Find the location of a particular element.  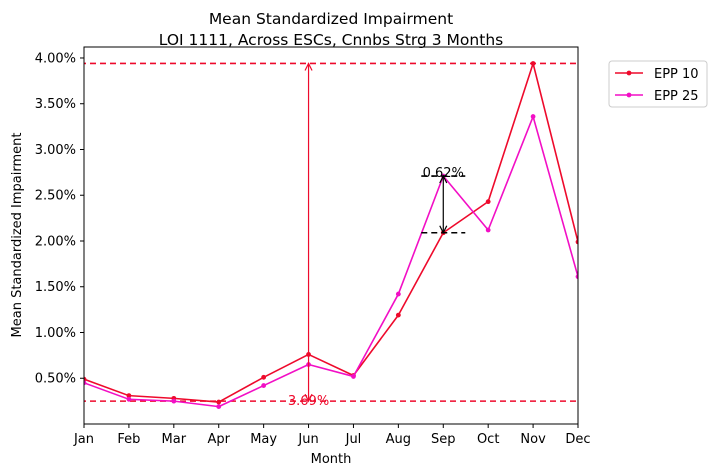

x-tick-label-oct: Oct is located at coordinates (488, 439).